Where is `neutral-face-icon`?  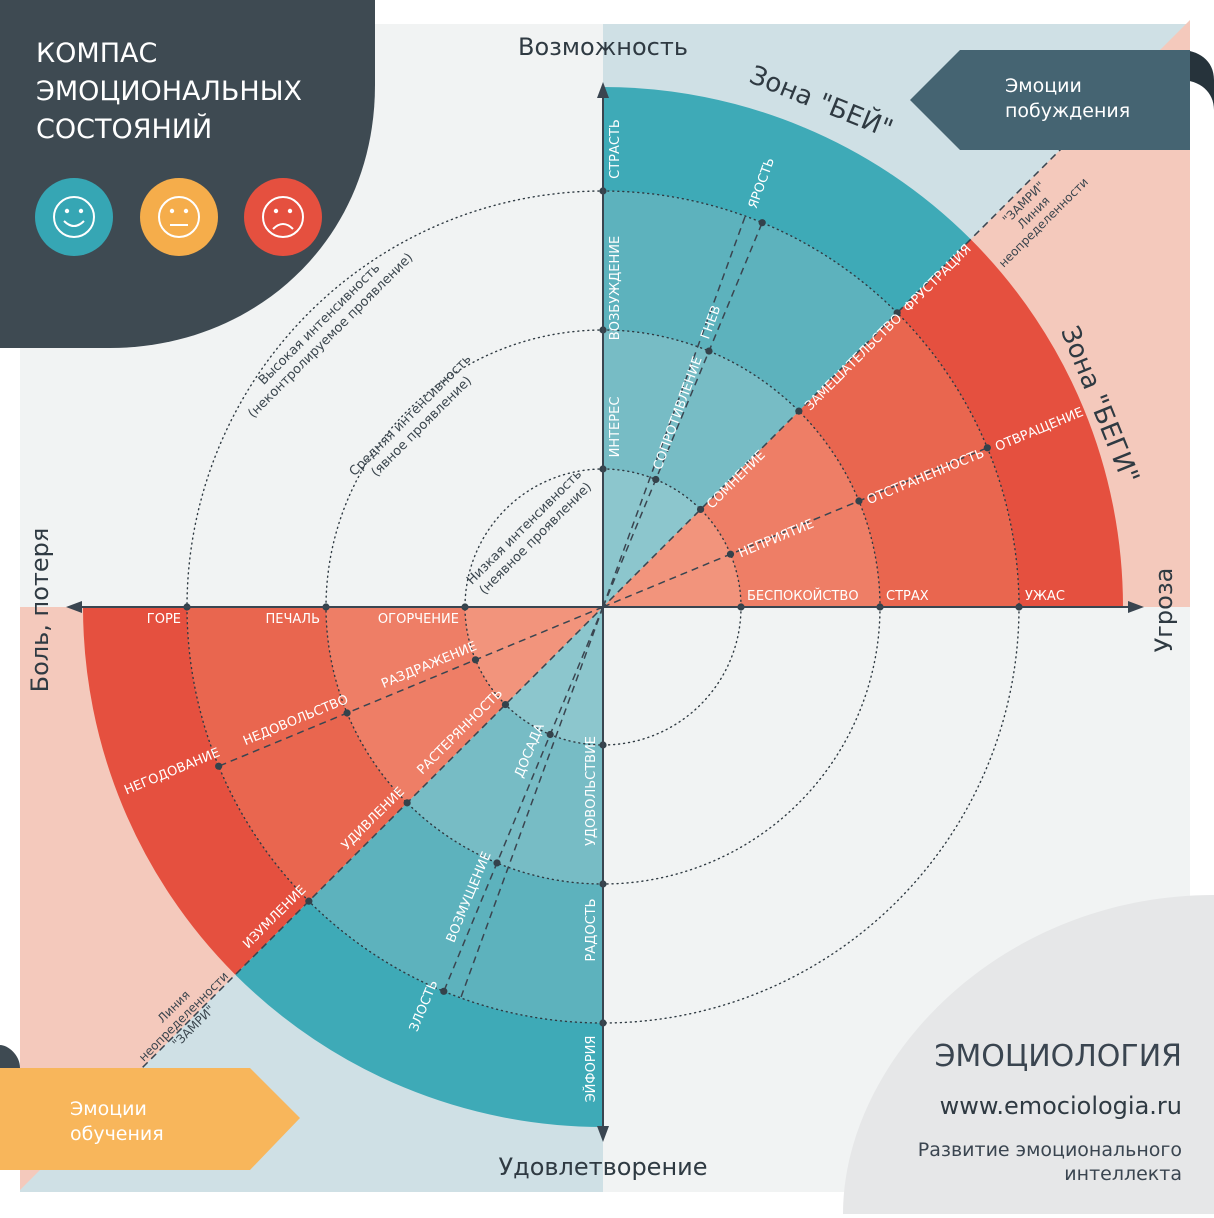
neutral-face-icon is located at coordinates (179, 217).